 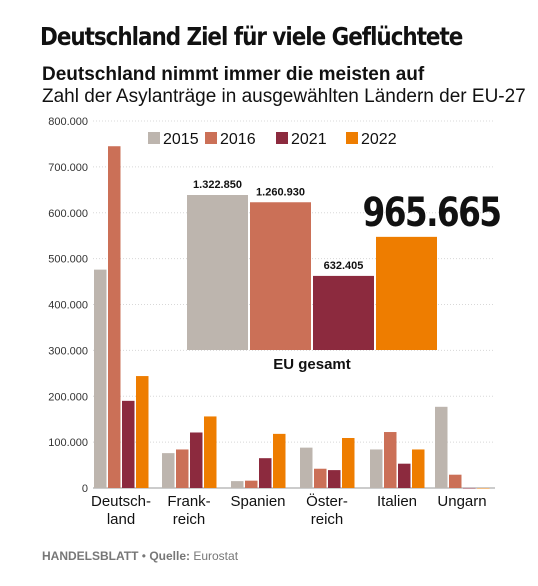 What do you see at coordinates (181, 139) in the screenshot?
I see `legend-label-2015: 2015` at bounding box center [181, 139].